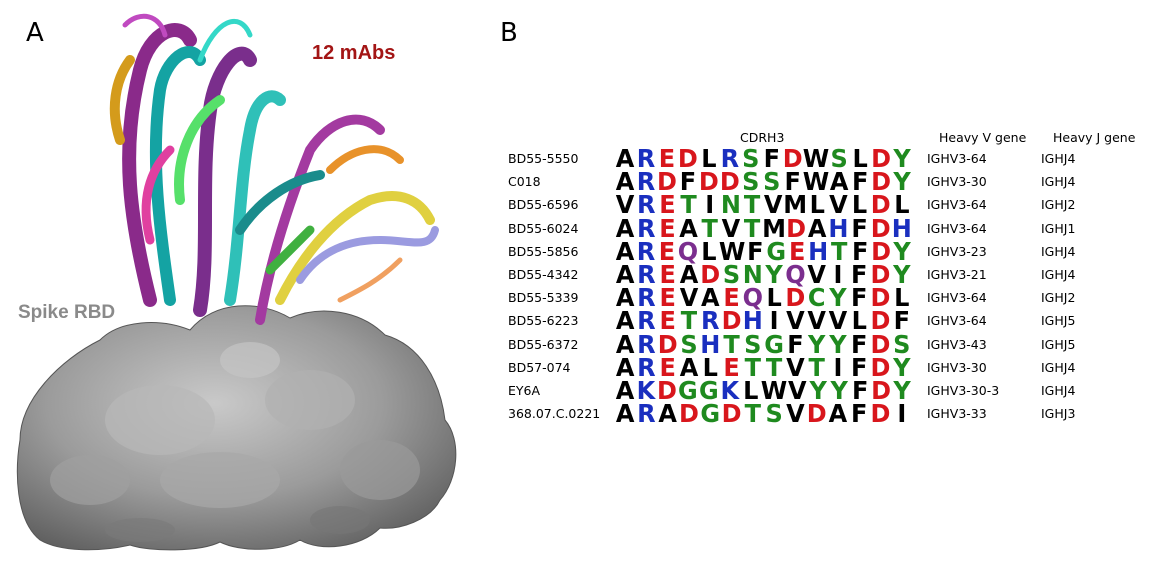 The width and height of the screenshot is (1151, 565). What do you see at coordinates (795, 205) in the screenshot?
I see `amino-acid-letter: M` at bounding box center [795, 205].